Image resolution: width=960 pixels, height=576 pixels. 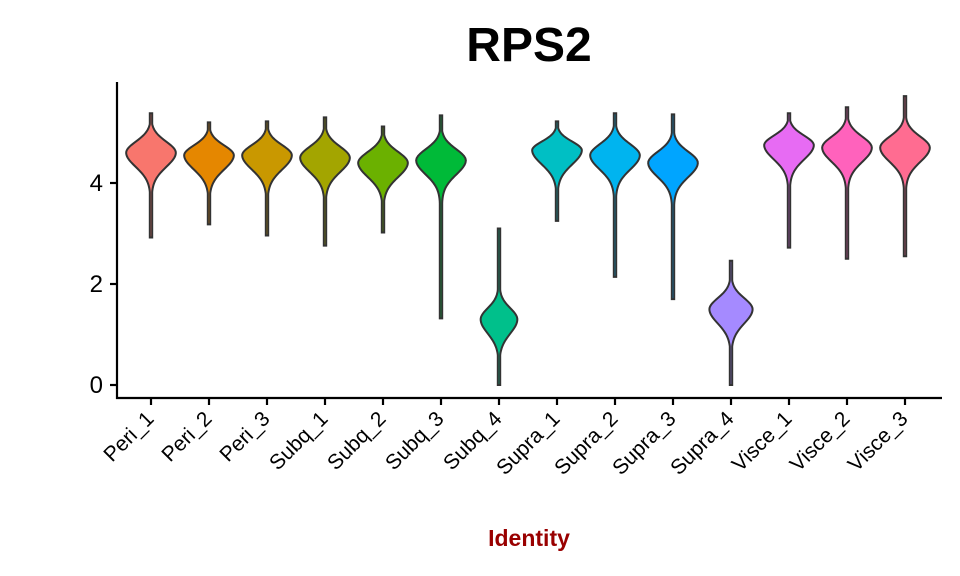 I want to click on x-axis-title: Identity, so click(x=529, y=538).